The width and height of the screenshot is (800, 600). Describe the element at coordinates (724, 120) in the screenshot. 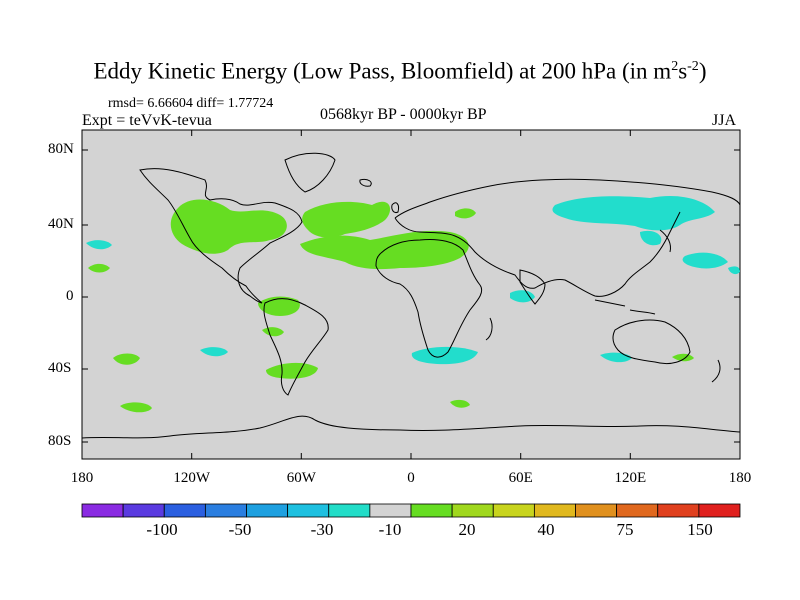

I see `season-label: JJA` at that location.